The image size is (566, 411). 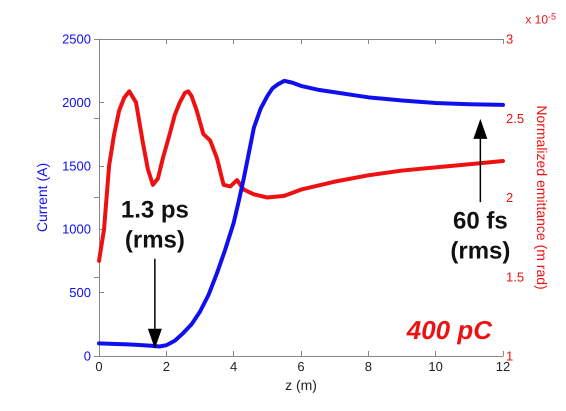 What do you see at coordinates (166, 366) in the screenshot?
I see `x-tick-label: 2` at bounding box center [166, 366].